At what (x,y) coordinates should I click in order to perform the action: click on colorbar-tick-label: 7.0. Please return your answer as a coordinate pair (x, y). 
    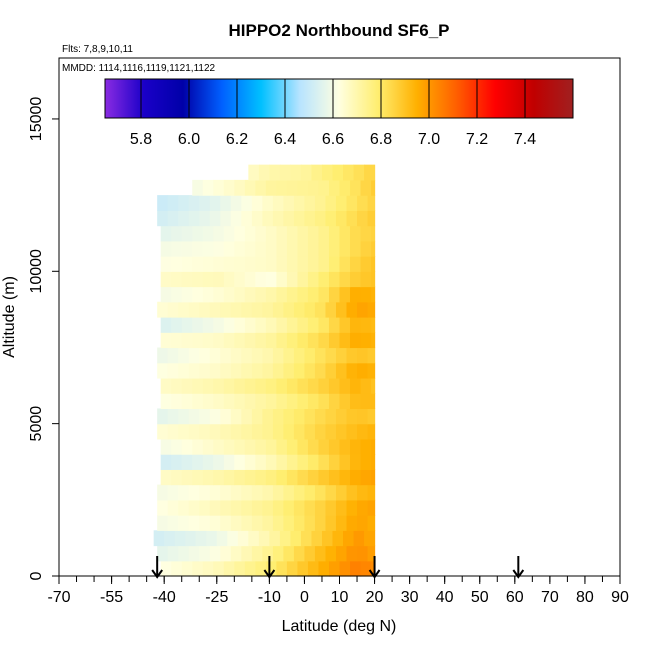
    Looking at the image, I should click on (429, 139).